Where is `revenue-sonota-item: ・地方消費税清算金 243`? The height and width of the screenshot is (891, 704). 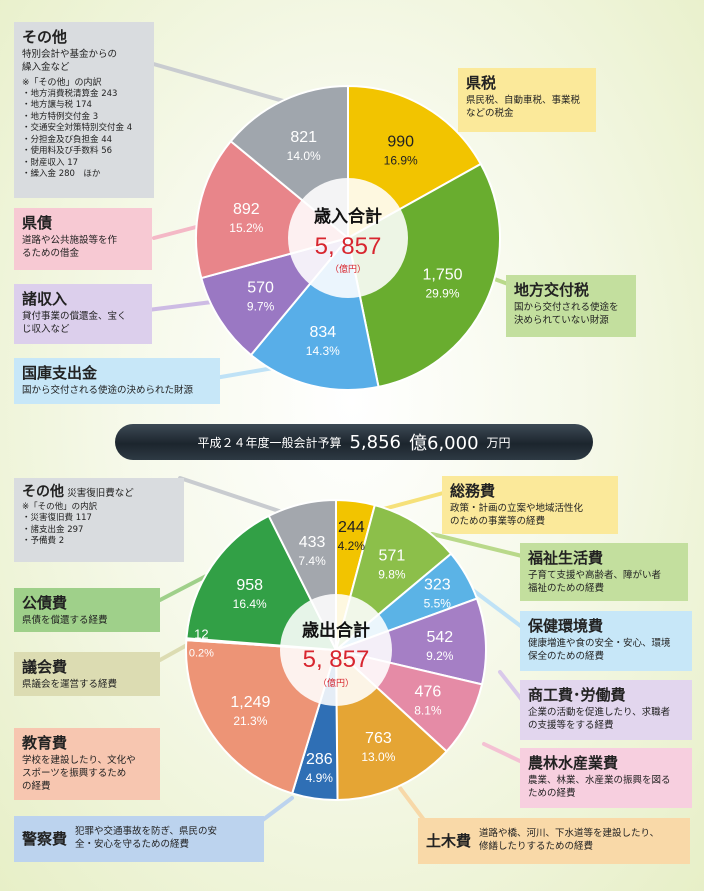
revenue-sonota-item: ・地方消費税清算金 243 is located at coordinates (70, 94).